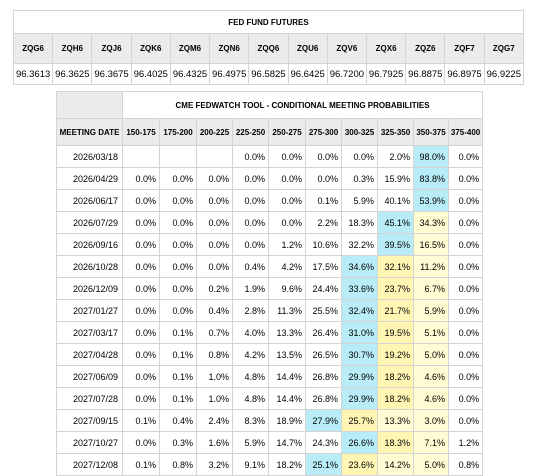 The height and width of the screenshot is (476, 542). Describe the element at coordinates (250, 132) in the screenshot. I see `rate-range-header: 225-250` at that location.